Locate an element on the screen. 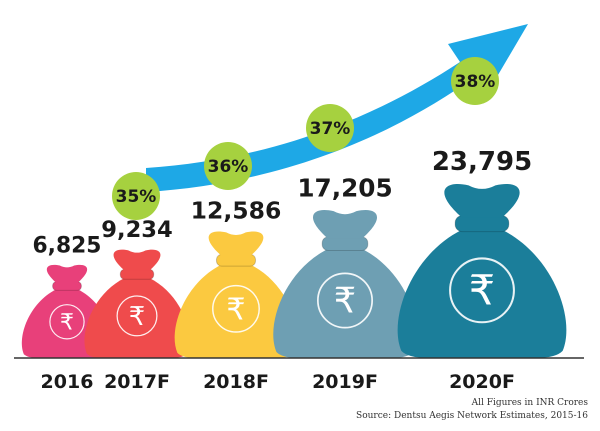  growth-label: 36% is located at coordinates (228, 167).